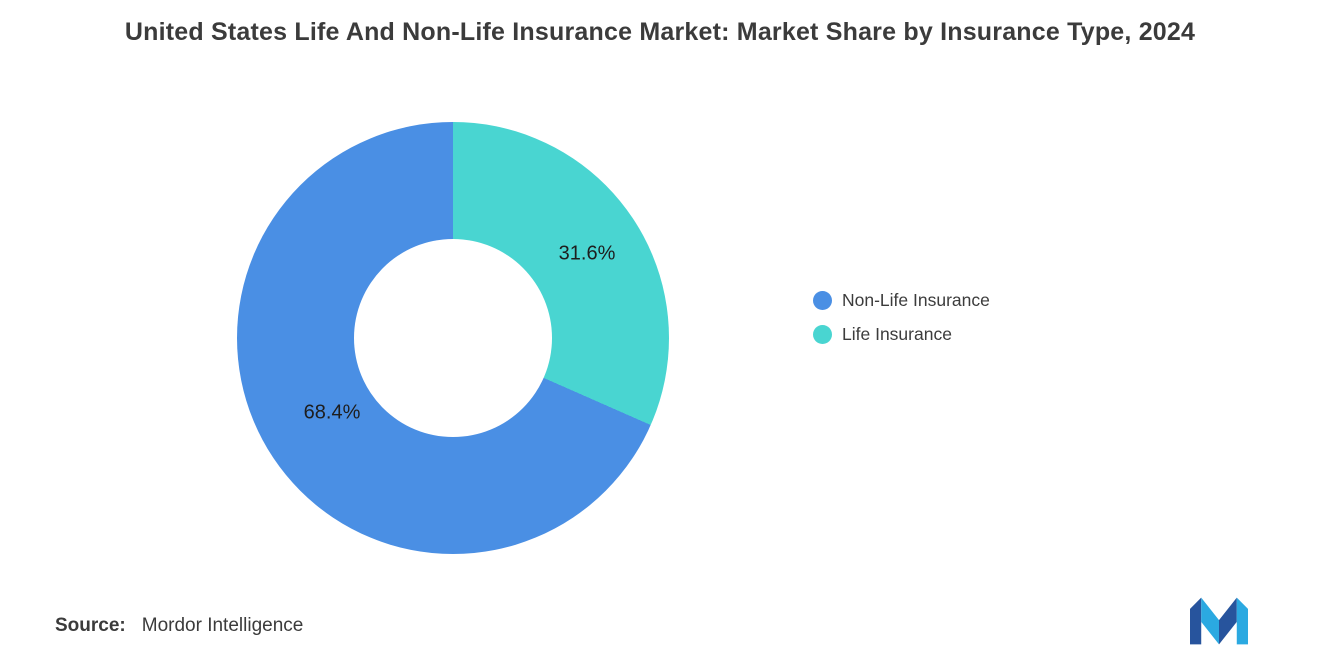 This screenshot has width=1320, height=665. What do you see at coordinates (587, 253) in the screenshot?
I see `slice-label-life-insurance: 31.6%` at bounding box center [587, 253].